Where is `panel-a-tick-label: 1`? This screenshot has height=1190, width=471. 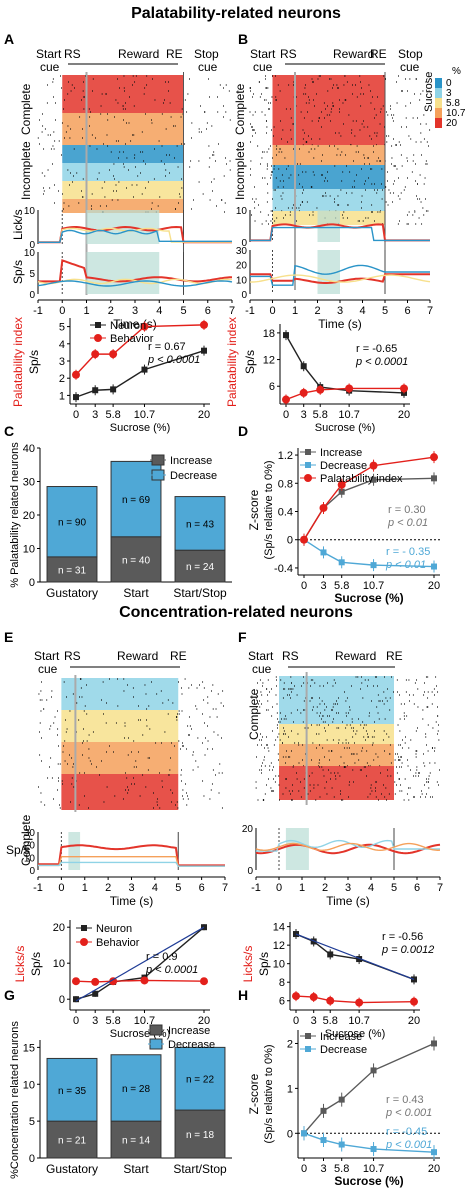 panel-a-tick-label: 1 is located at coordinates (86, 311).